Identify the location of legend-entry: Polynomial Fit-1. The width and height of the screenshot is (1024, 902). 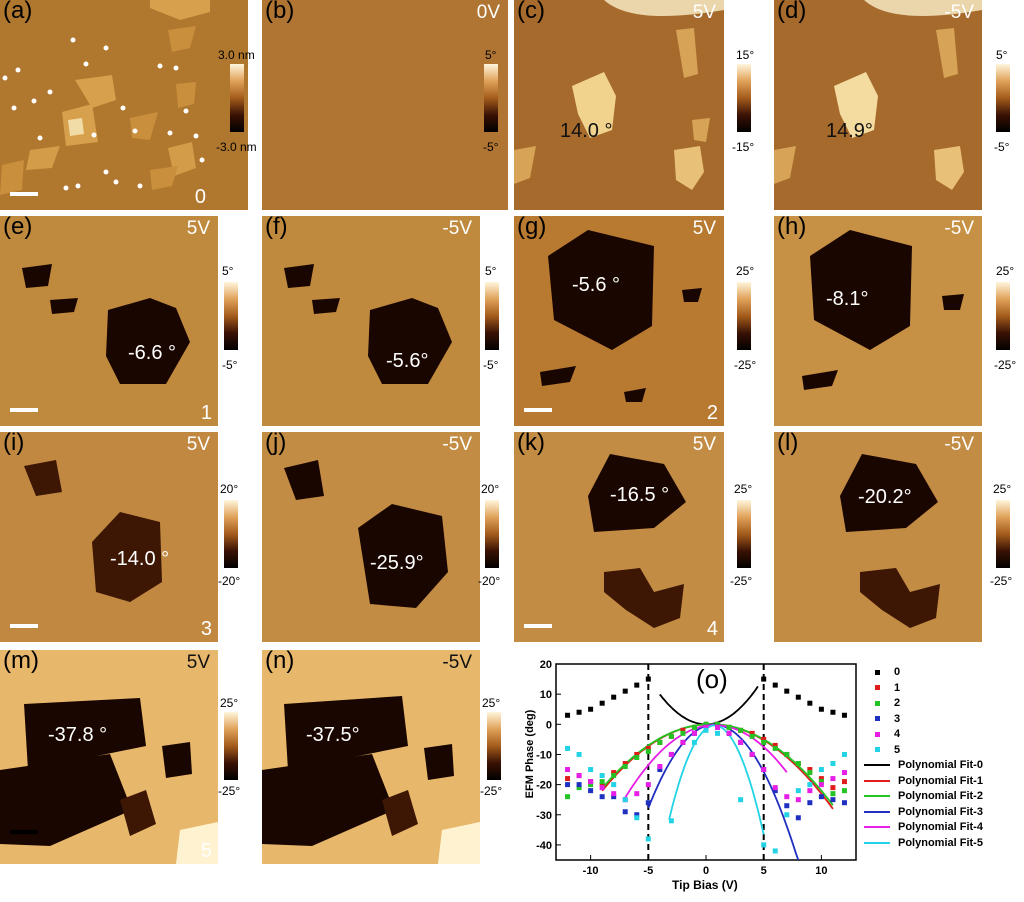
(923, 781).